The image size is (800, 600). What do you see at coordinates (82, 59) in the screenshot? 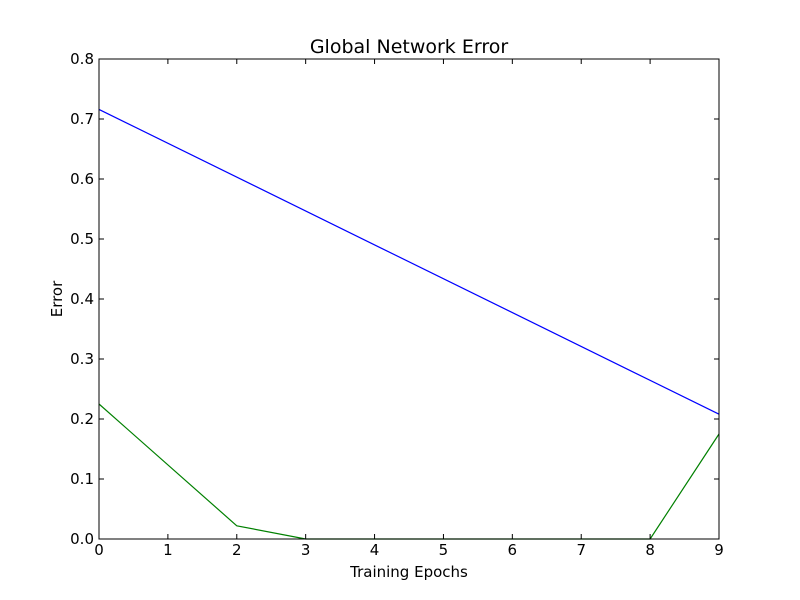
I see `y-tick-label: 0.8` at bounding box center [82, 59].